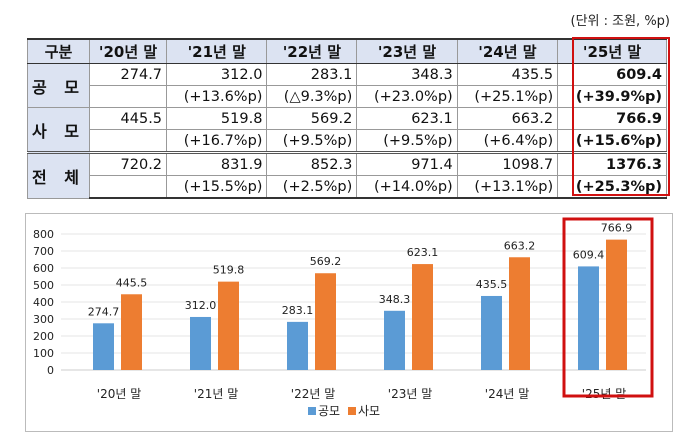 The height and width of the screenshot is (441, 700). Describe the element at coordinates (312, 118) in the screenshot. I see `value-cell: 569.2` at that location.